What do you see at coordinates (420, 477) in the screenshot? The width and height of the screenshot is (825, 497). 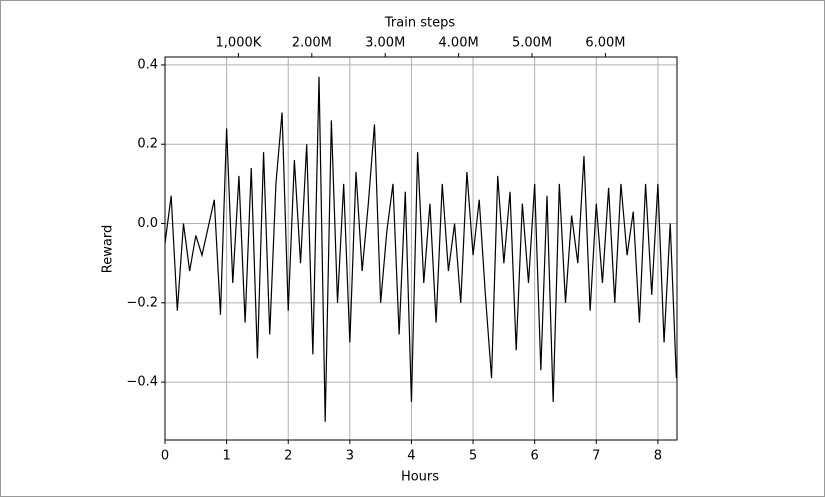 I see `x-axis-label: Hours` at bounding box center [420, 477].